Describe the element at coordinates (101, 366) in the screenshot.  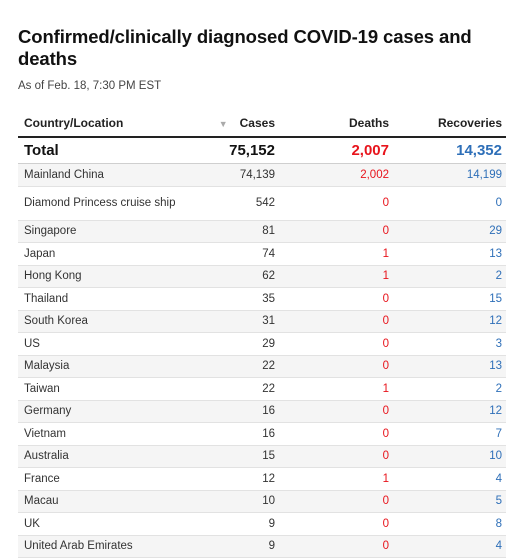
I see `cell-location: Malaysia` at that location.